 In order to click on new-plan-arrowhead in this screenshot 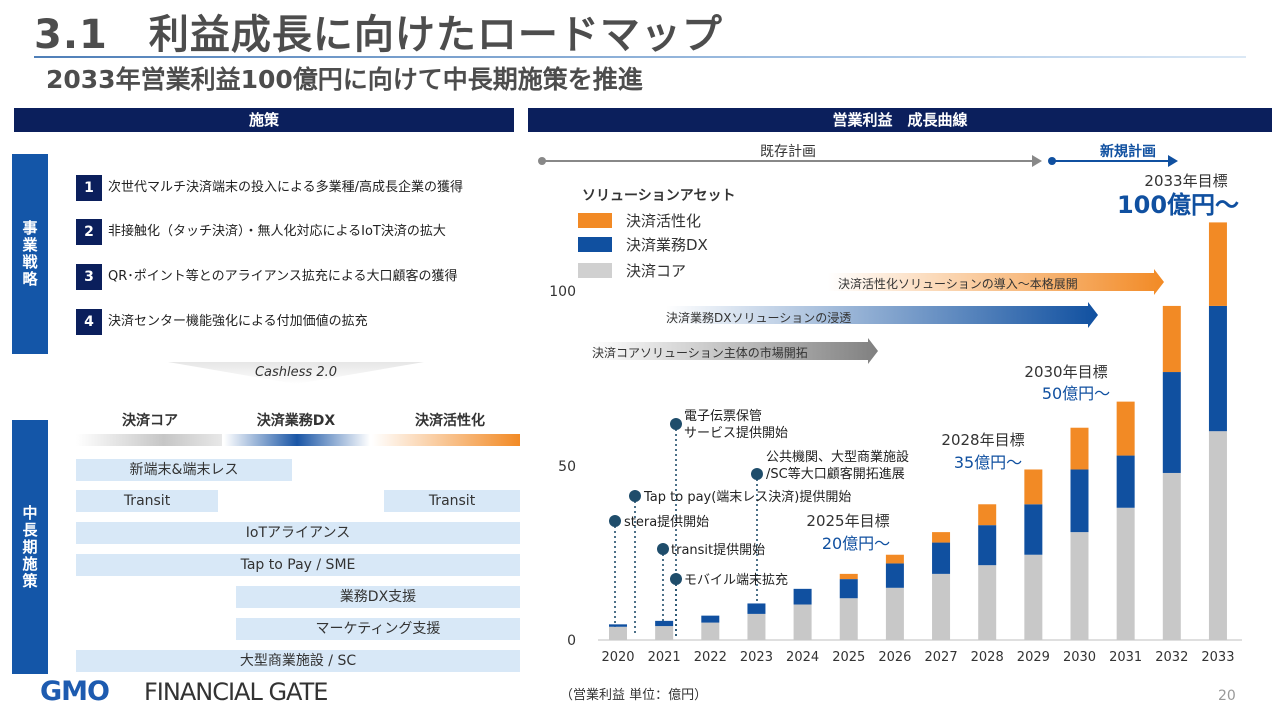, I will do `click(1173, 161)`.